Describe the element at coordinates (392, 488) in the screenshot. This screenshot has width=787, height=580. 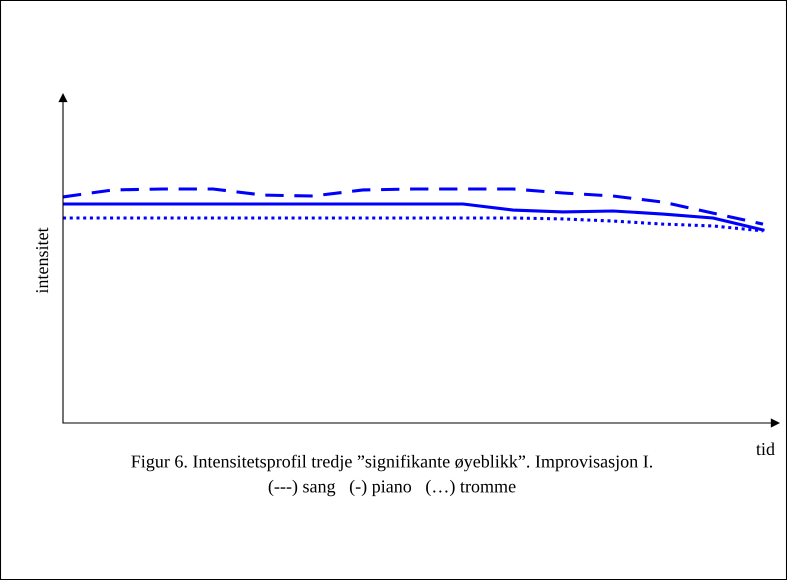
I see `text: (---) sang (-) piano (…) tromme` at that location.